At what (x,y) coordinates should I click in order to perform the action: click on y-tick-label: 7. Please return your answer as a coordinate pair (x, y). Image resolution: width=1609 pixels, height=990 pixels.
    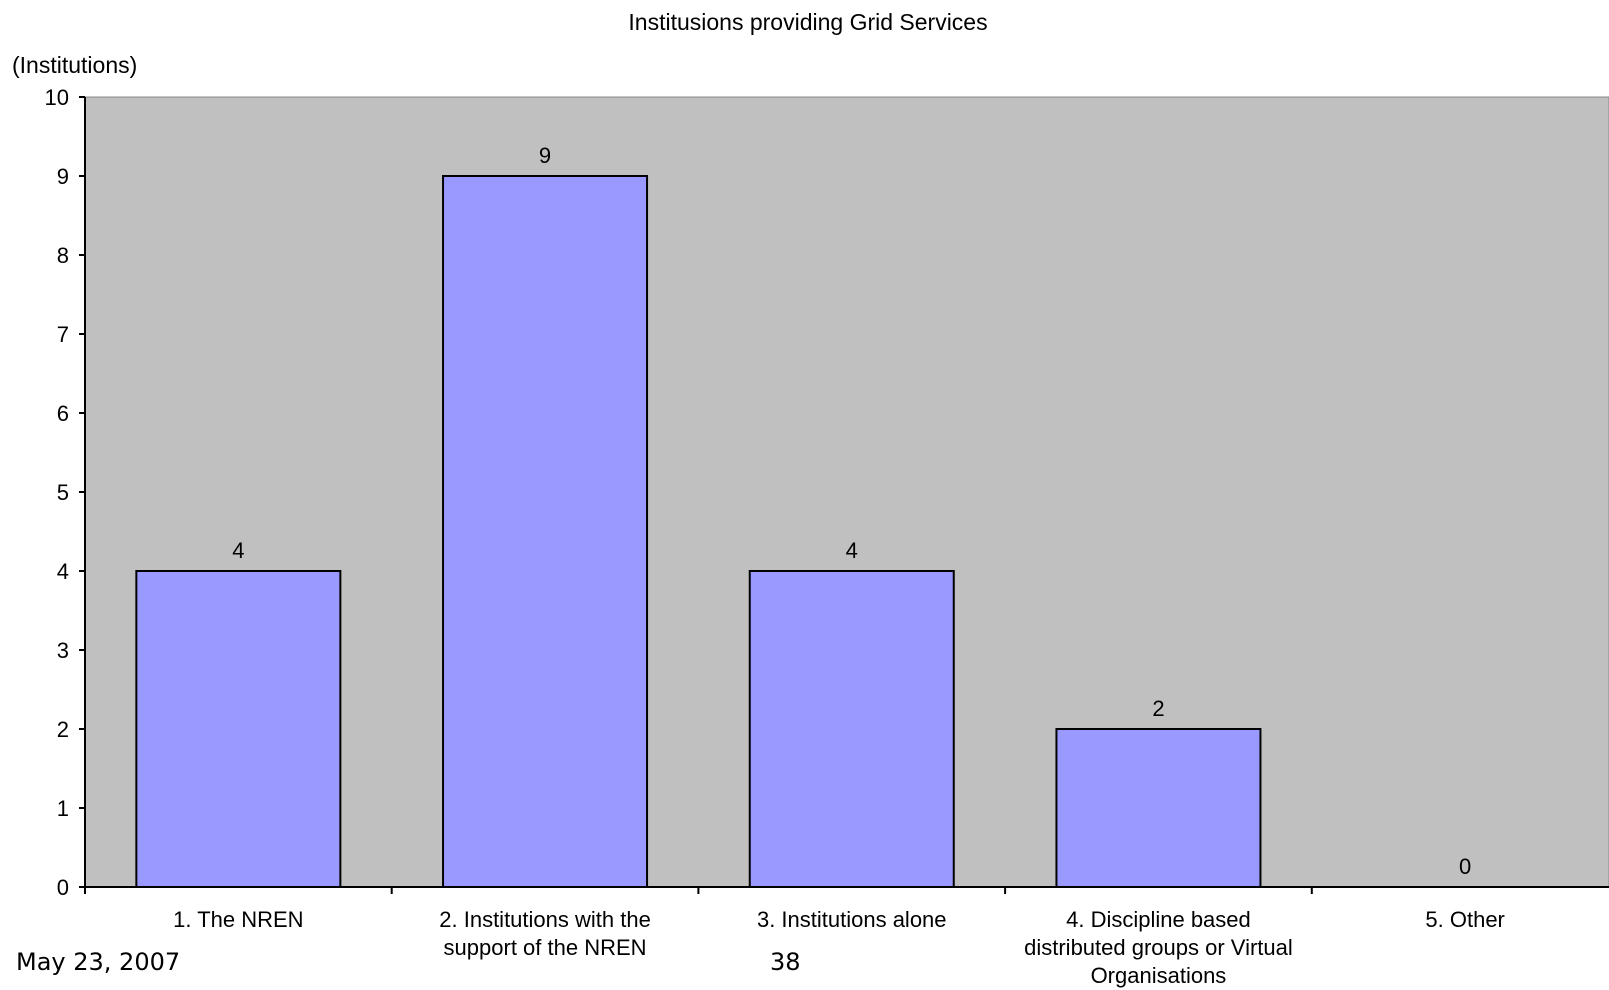
    Looking at the image, I should click on (63, 334).